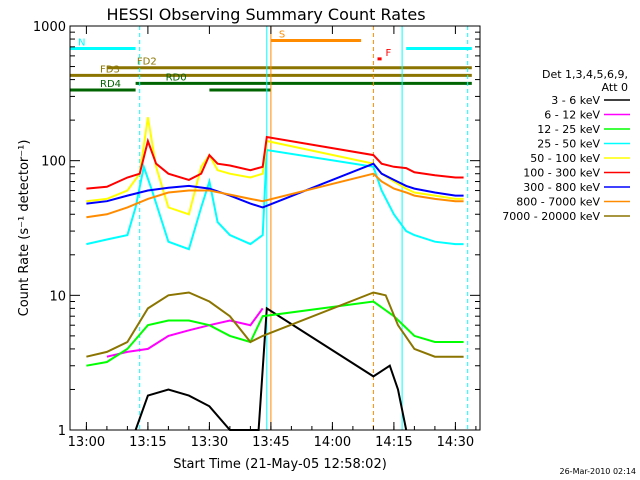 Image resolution: width=640 pixels, height=480 pixels. Describe the element at coordinates (303, 78) in the screenshot. I see `flag-rd0: RD0` at that location.